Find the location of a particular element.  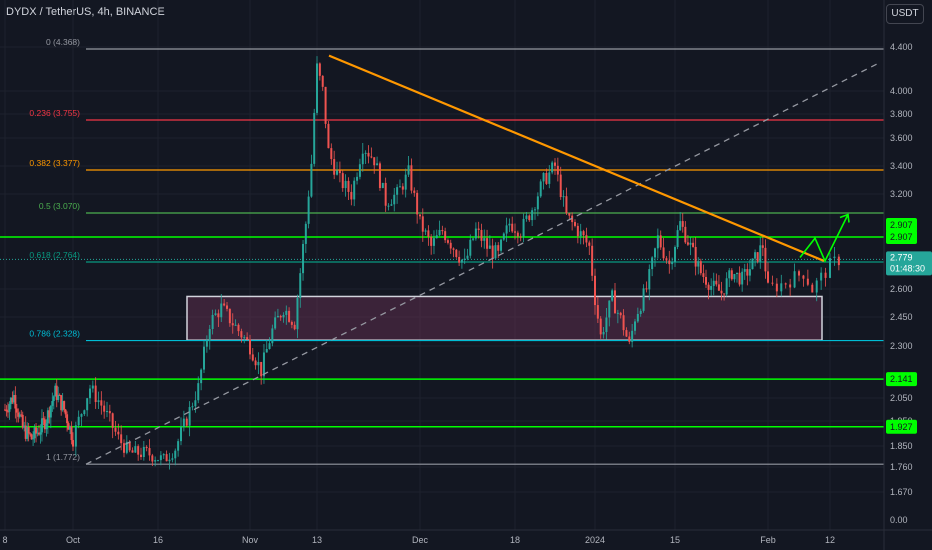

currency-button: USDT is located at coordinates (905, 14).